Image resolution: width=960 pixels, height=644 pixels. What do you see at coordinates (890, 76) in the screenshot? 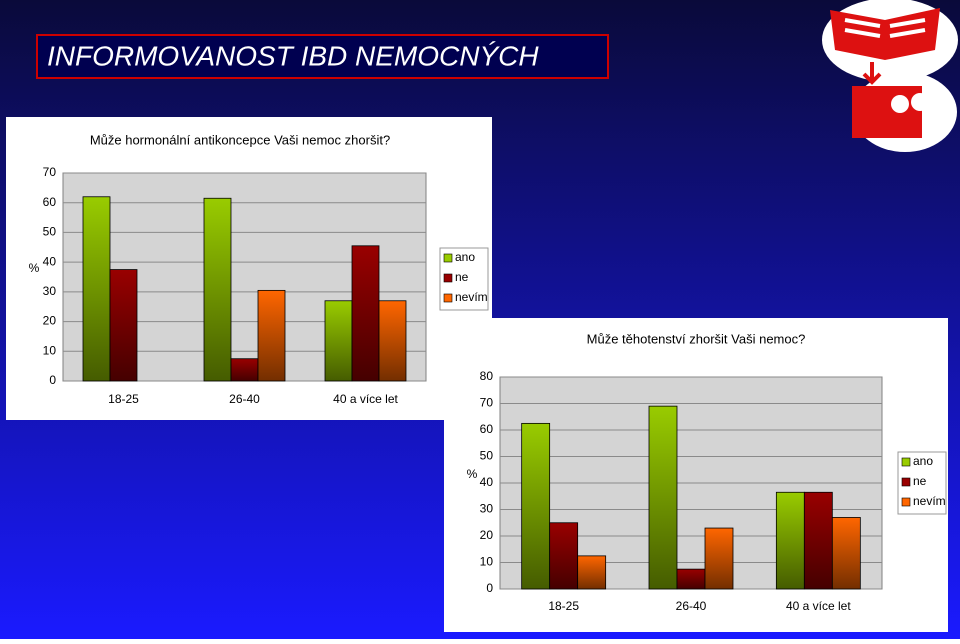
I see `book-icon` at bounding box center [890, 76].